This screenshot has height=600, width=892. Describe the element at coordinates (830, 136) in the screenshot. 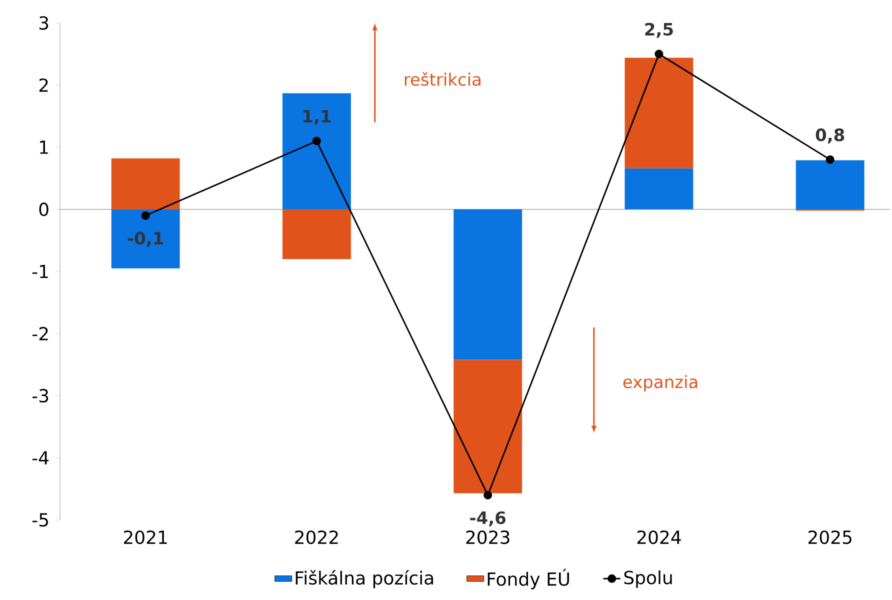

I see `data-label: 0,8` at that location.